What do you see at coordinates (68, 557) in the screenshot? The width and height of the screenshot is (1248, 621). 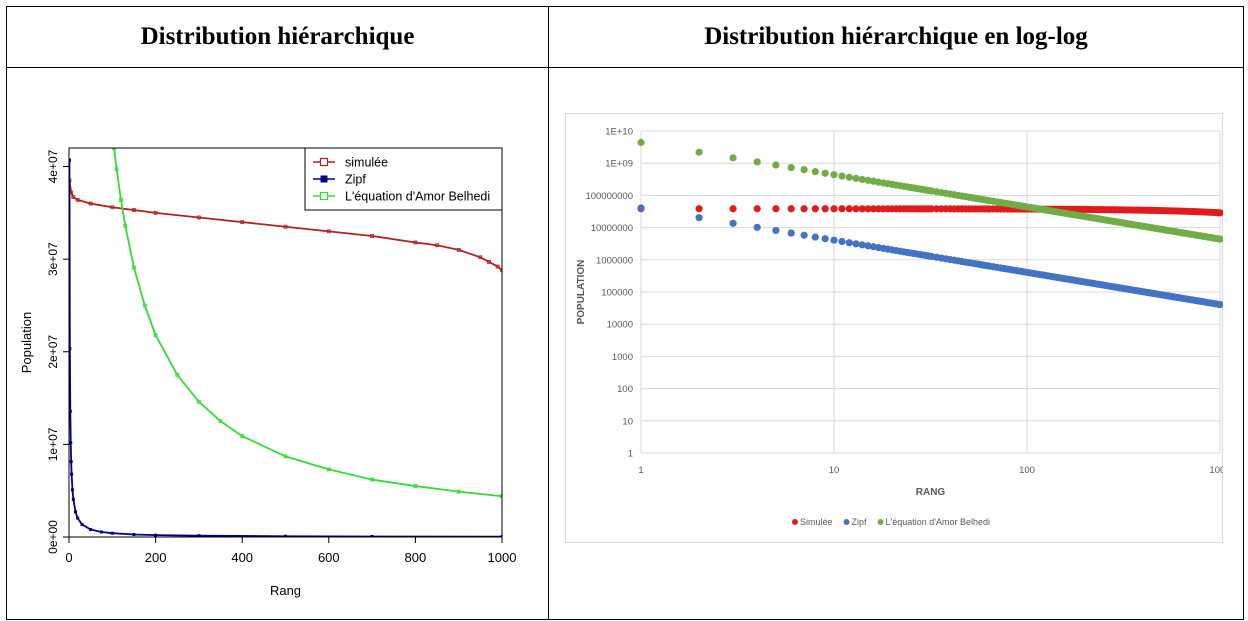 I see `x-tick-label: 0` at bounding box center [68, 557].